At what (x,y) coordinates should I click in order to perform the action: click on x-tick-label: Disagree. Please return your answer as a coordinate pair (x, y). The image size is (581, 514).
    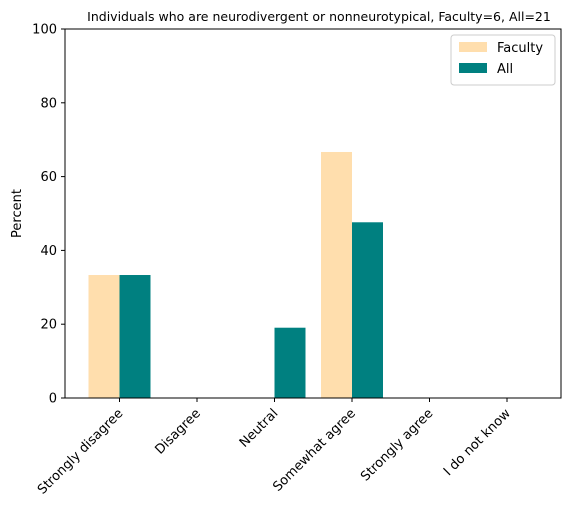
    Looking at the image, I should click on (177, 431).